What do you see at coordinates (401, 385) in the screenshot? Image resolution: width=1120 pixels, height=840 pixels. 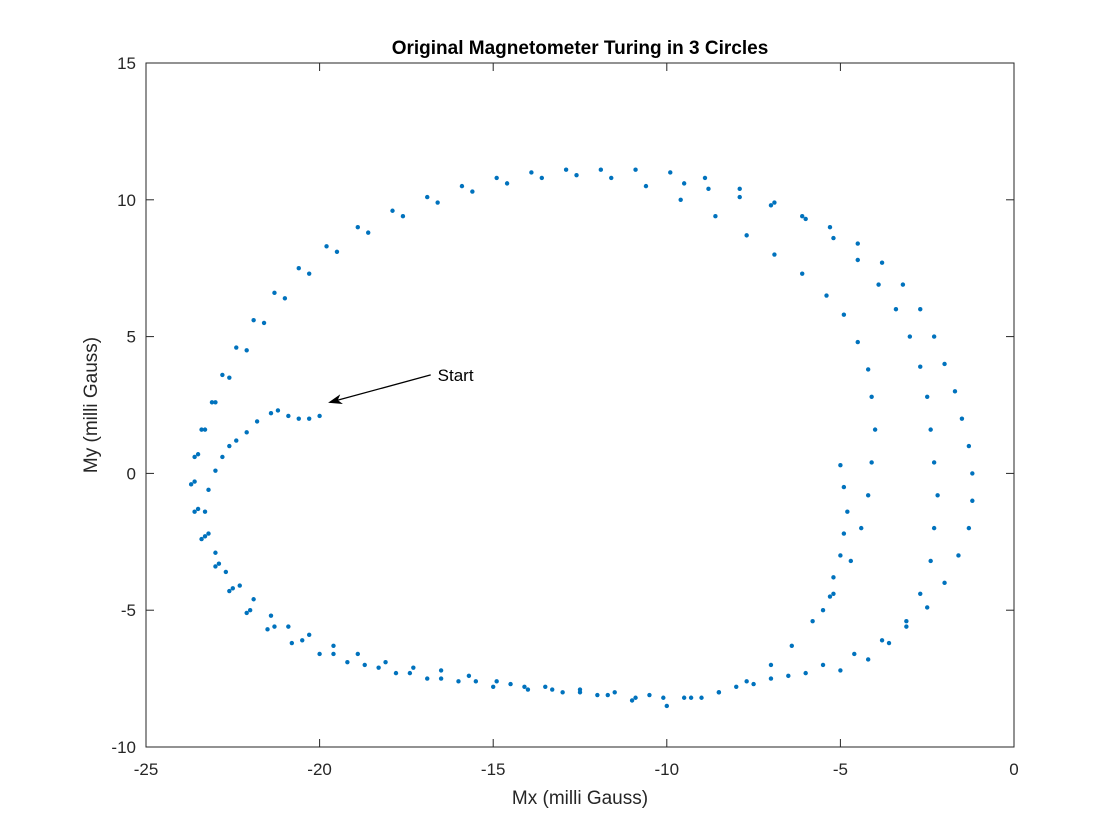 I see `start-annotation: Start` at bounding box center [401, 385].